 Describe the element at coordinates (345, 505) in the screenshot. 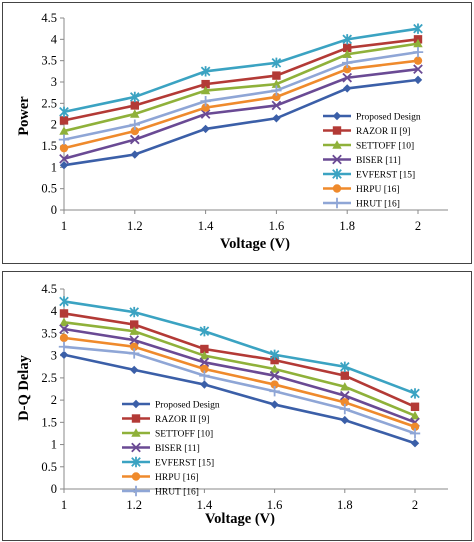

I see `delay-x-tick-label: 1.8` at that location.